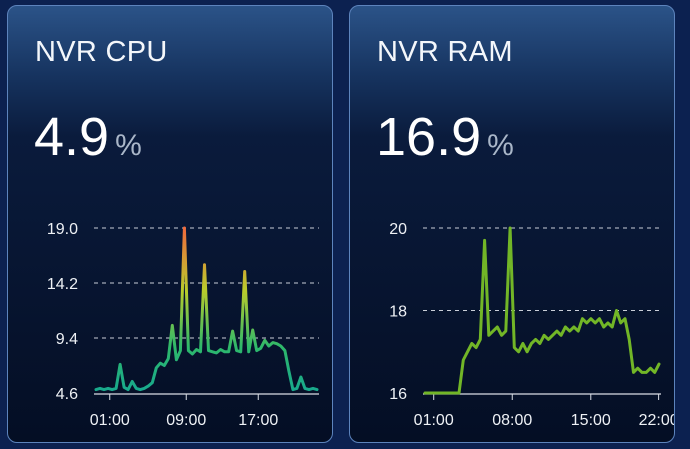  Describe the element at coordinates (67, 394) in the screenshot. I see `y-tick-label: 4.6` at that location.